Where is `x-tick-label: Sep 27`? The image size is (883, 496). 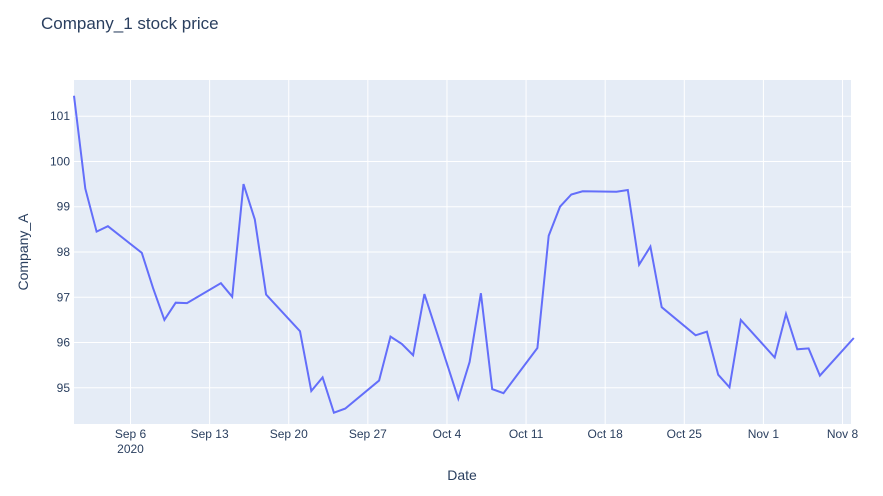
x-tick-label: Sep 27 is located at coordinates (368, 434).